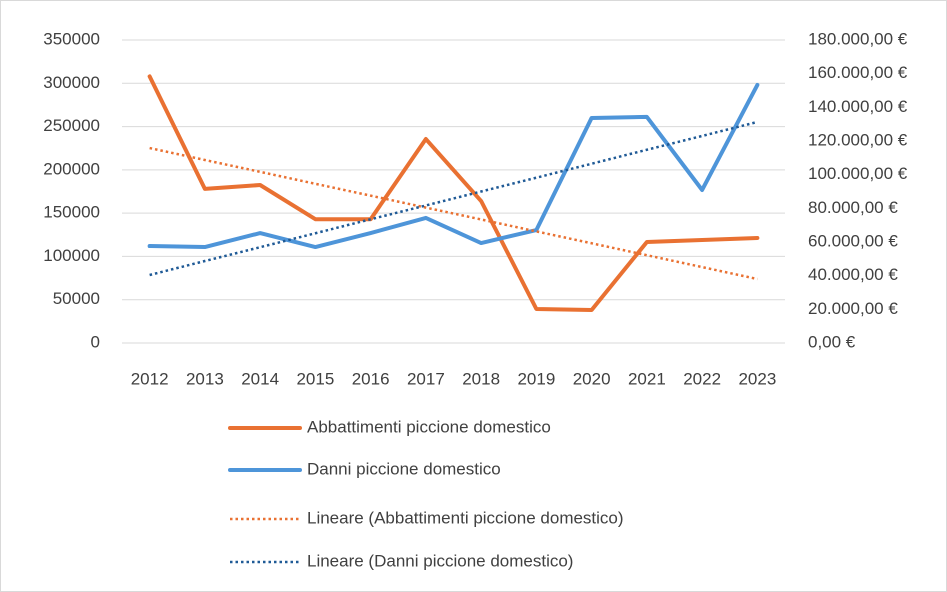 This screenshot has width=947, height=592. What do you see at coordinates (71, 38) in the screenshot?
I see `y-tick-label: 350000` at bounding box center [71, 38].